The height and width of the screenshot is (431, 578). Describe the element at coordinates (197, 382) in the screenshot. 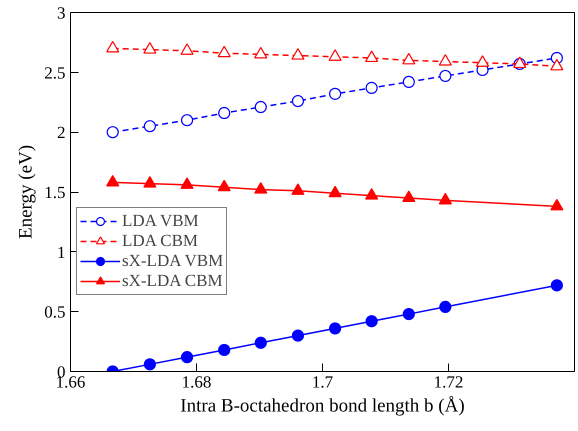

I see `x-tick-label: 1.68` at that location.